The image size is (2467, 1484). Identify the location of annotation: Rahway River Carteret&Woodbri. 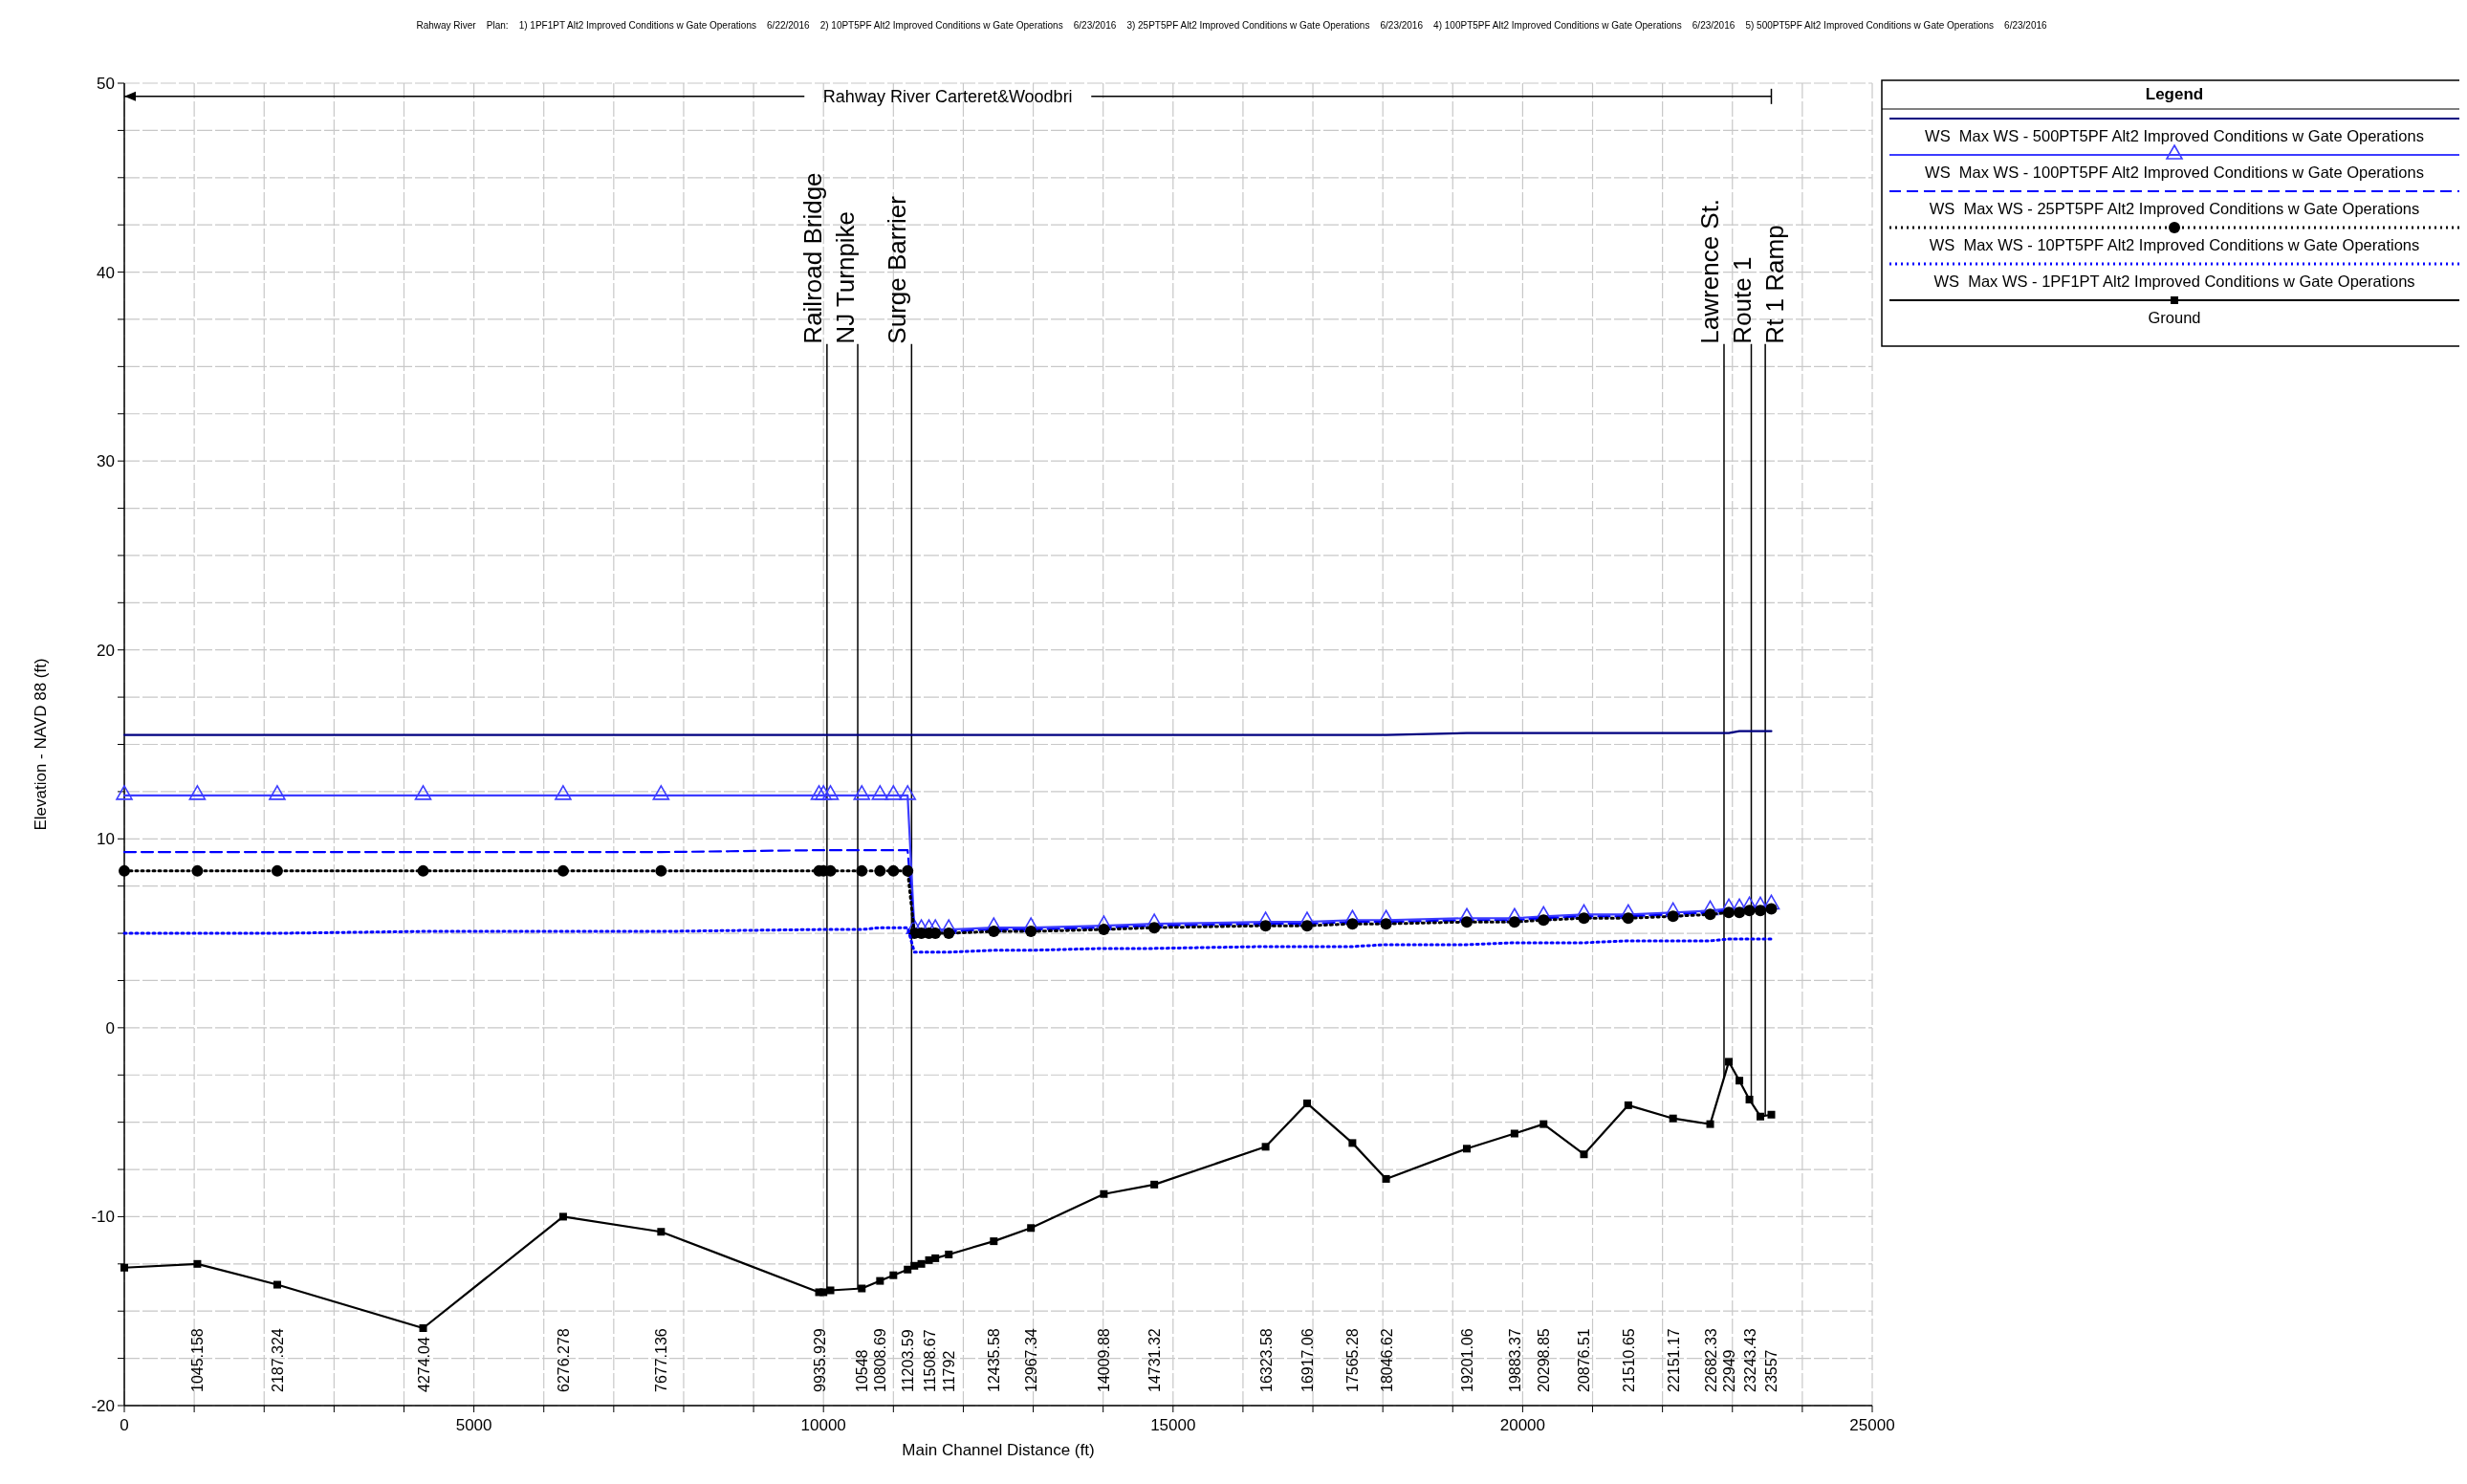
(947, 96).